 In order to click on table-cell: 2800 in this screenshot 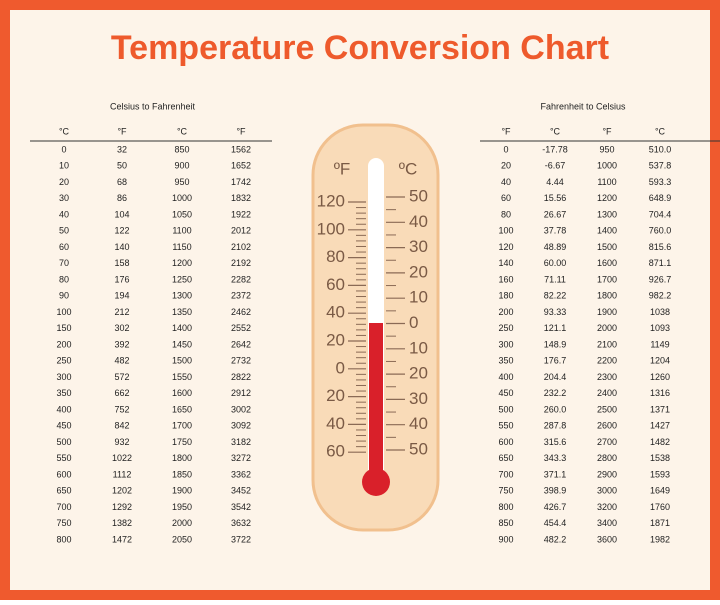, I will do `click(607, 458)`.